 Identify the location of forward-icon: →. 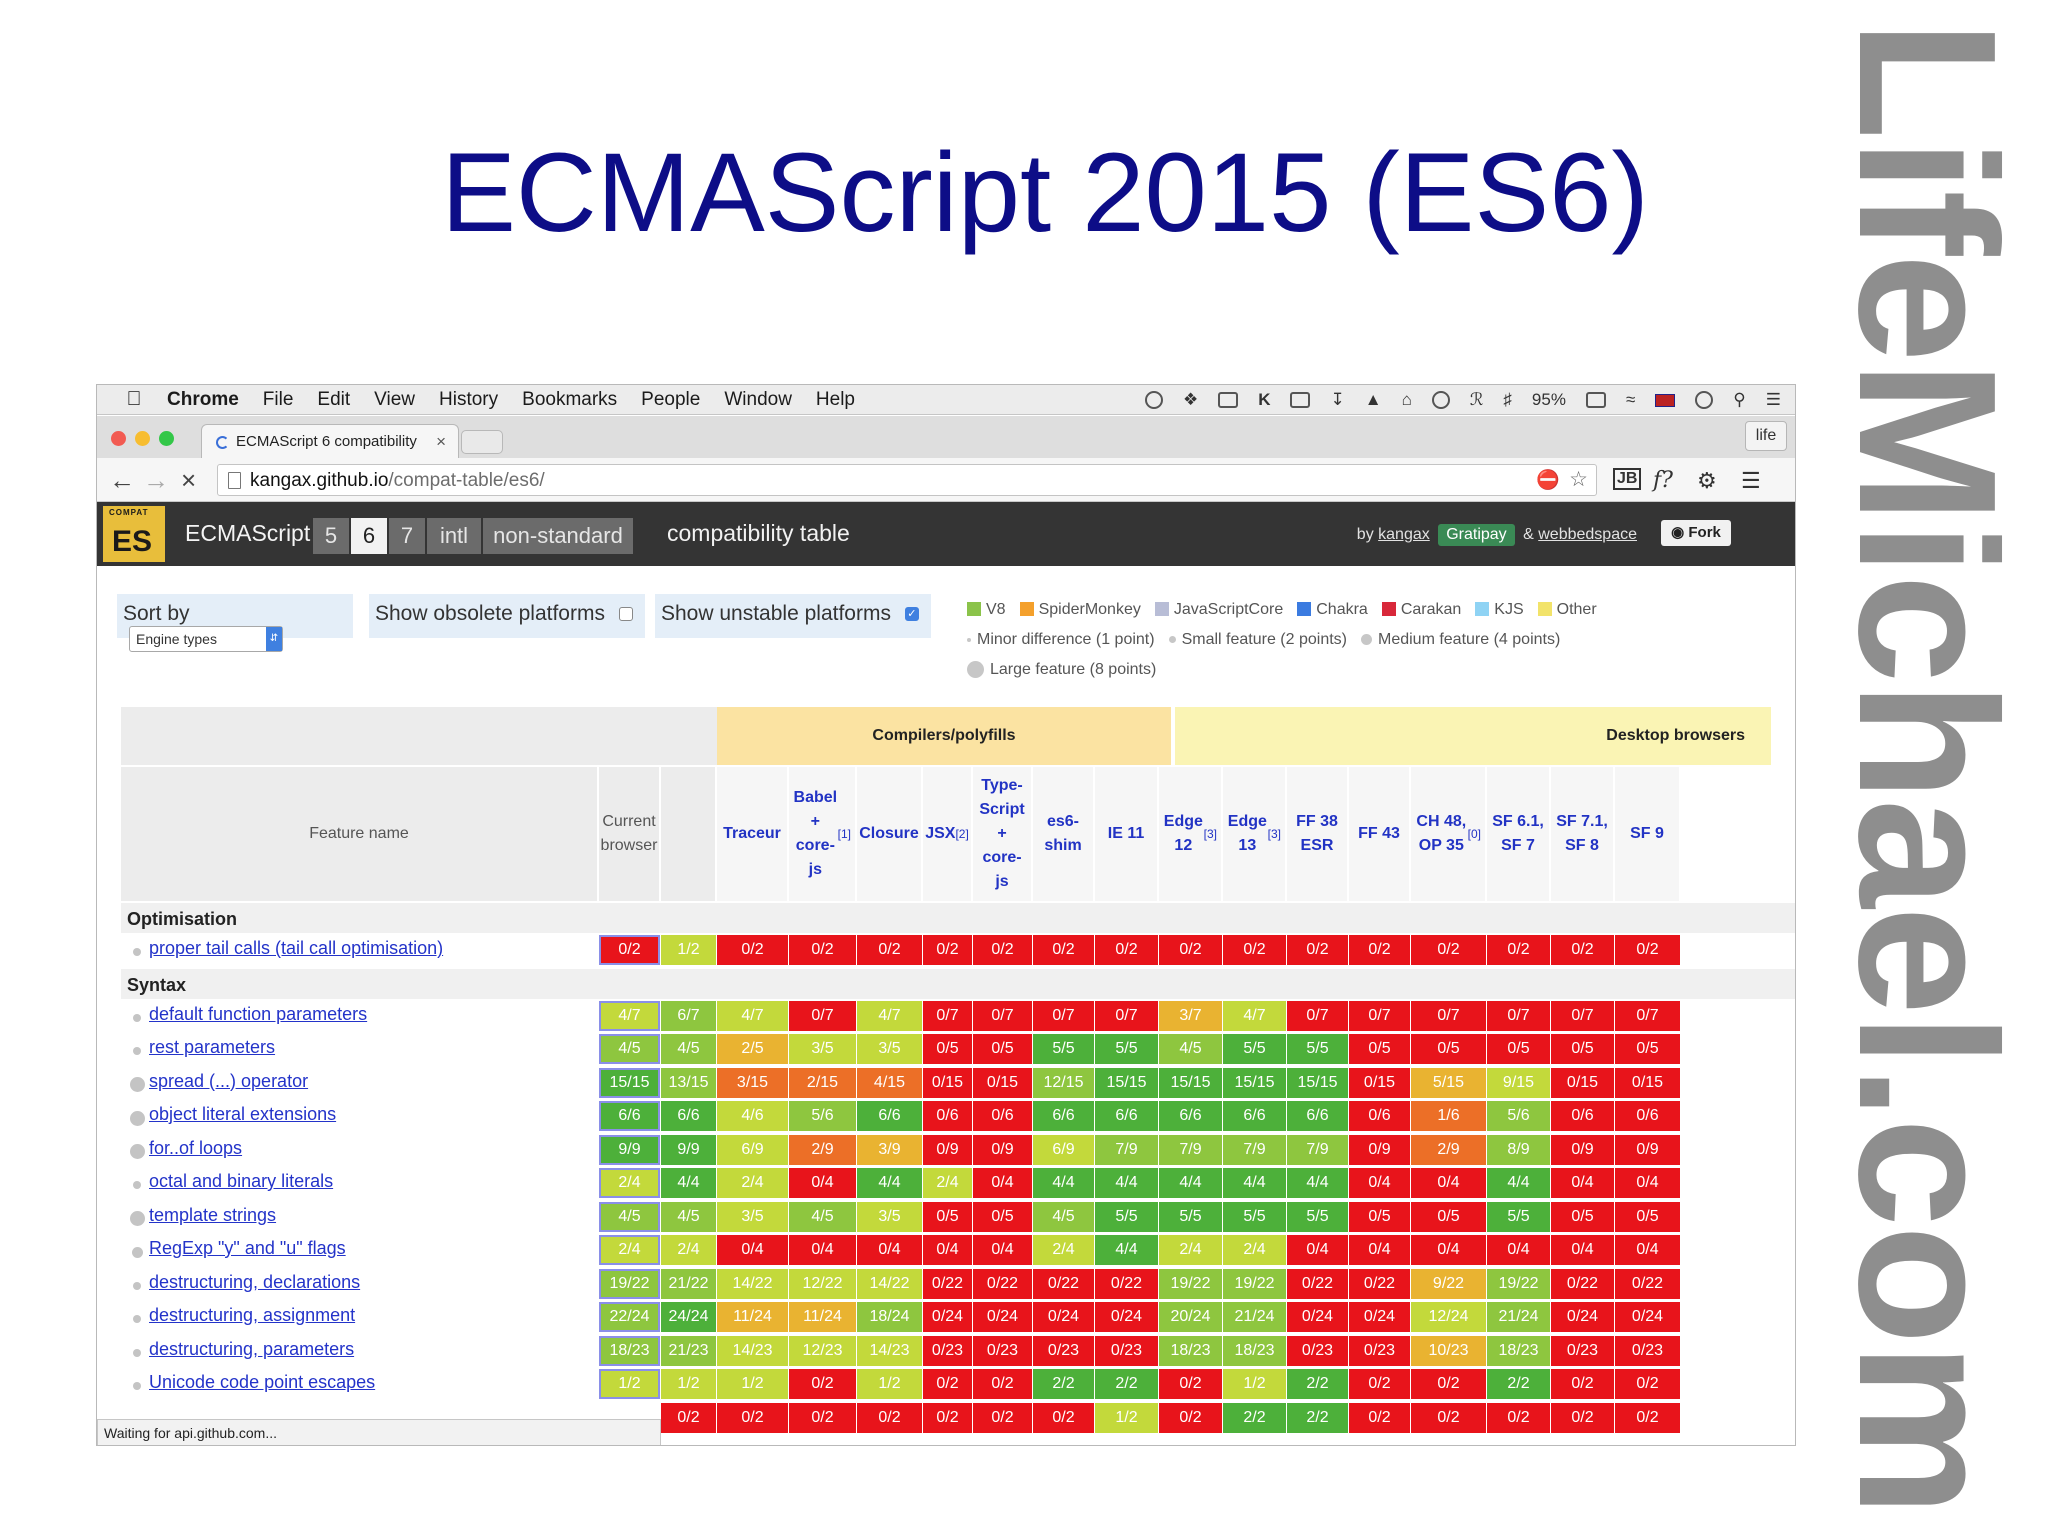
(156, 480).